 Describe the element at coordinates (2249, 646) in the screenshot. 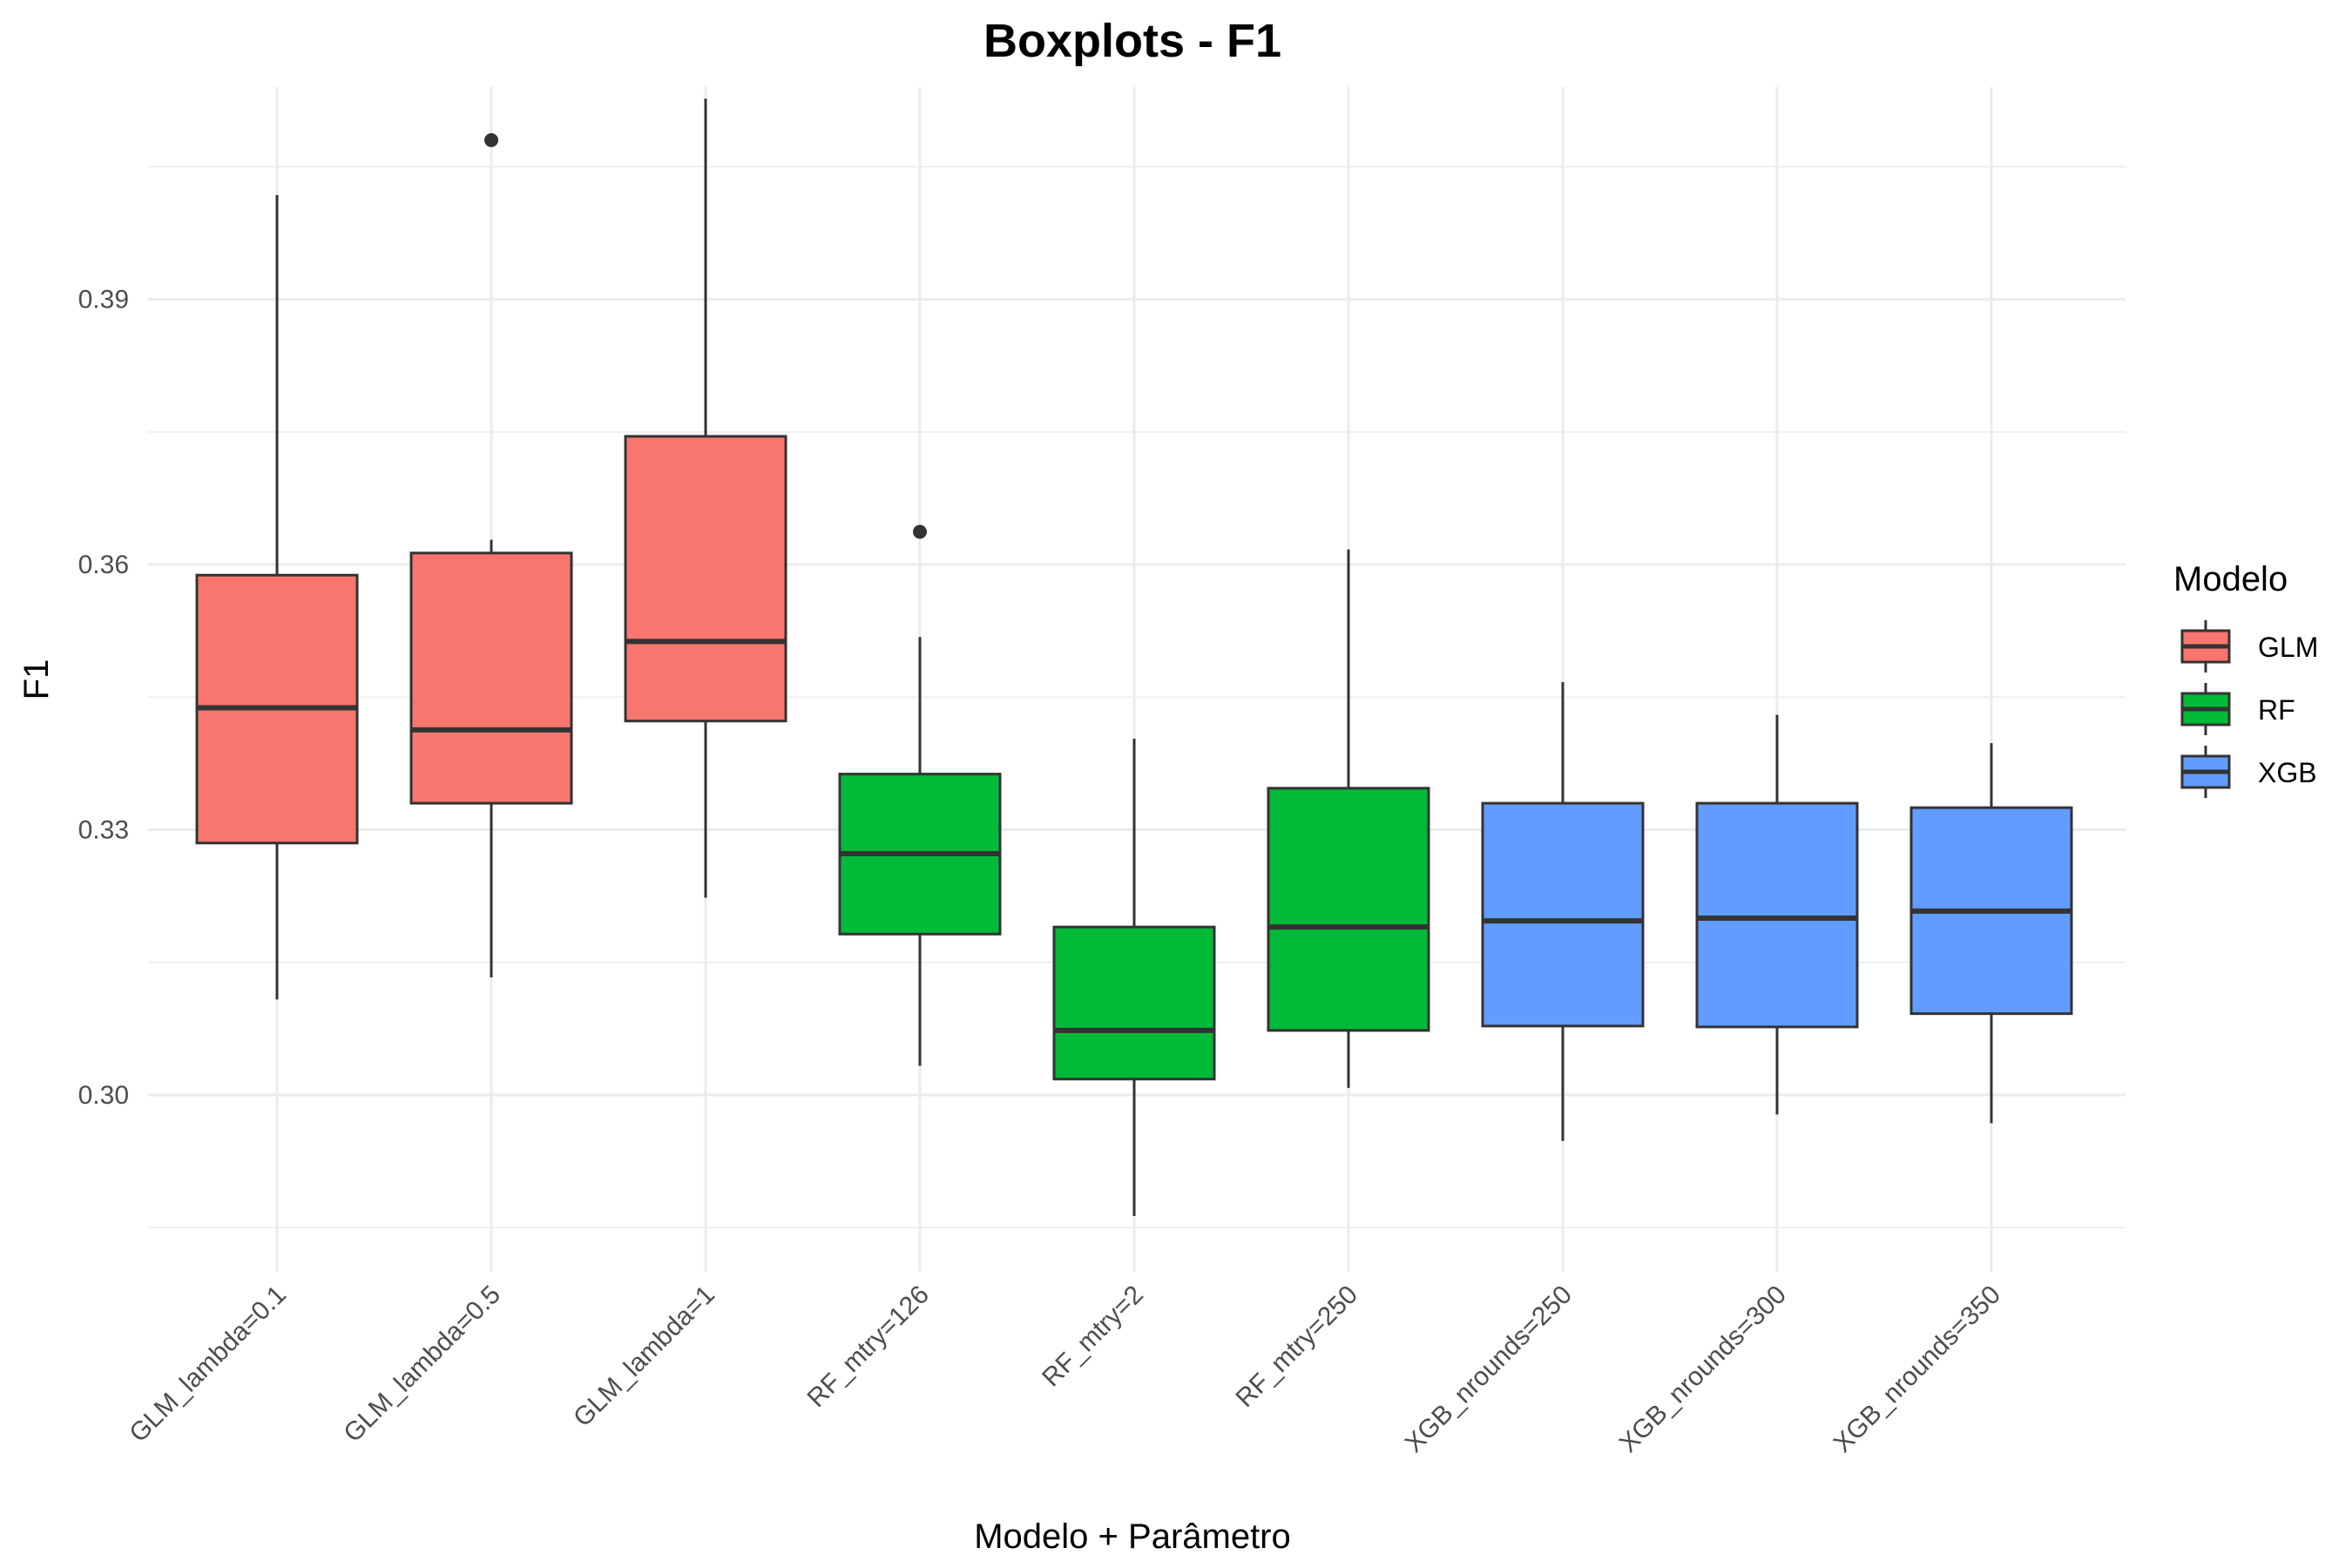

I see `legend-entry-glm: GLM` at that location.